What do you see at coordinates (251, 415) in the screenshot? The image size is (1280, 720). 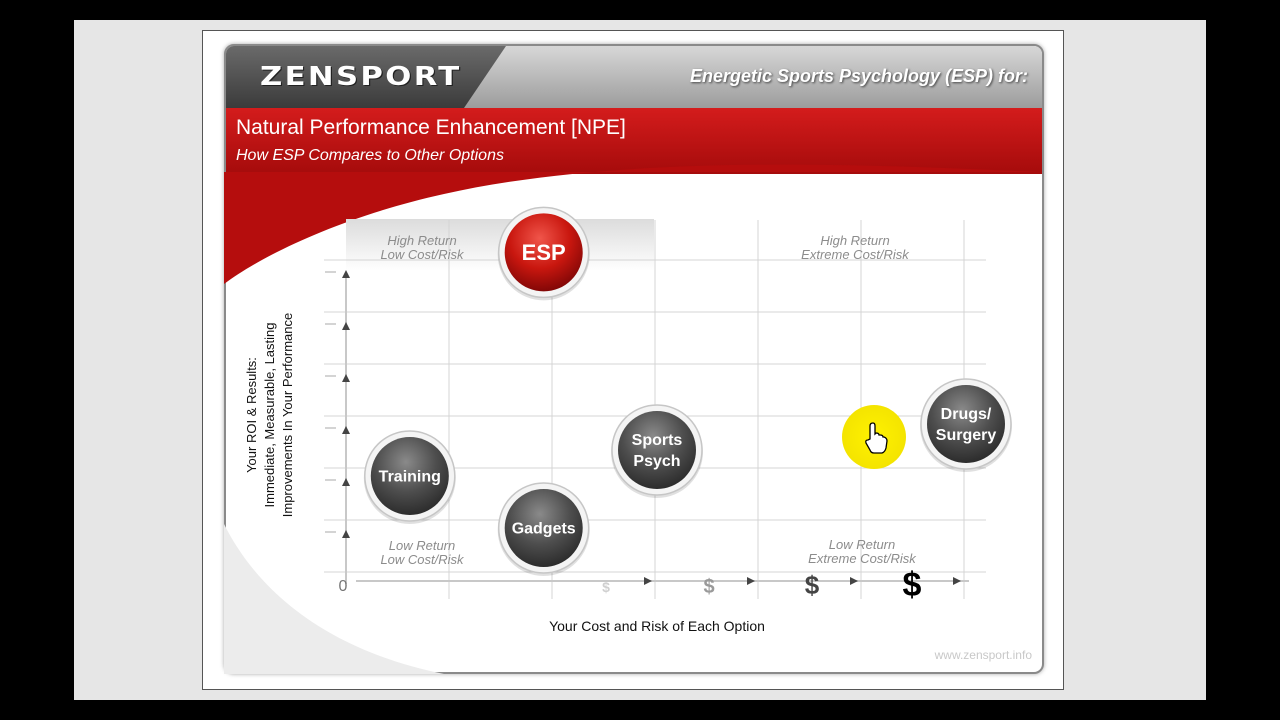 I see `y-axis-label-line: Your ROI & Results:` at bounding box center [251, 415].